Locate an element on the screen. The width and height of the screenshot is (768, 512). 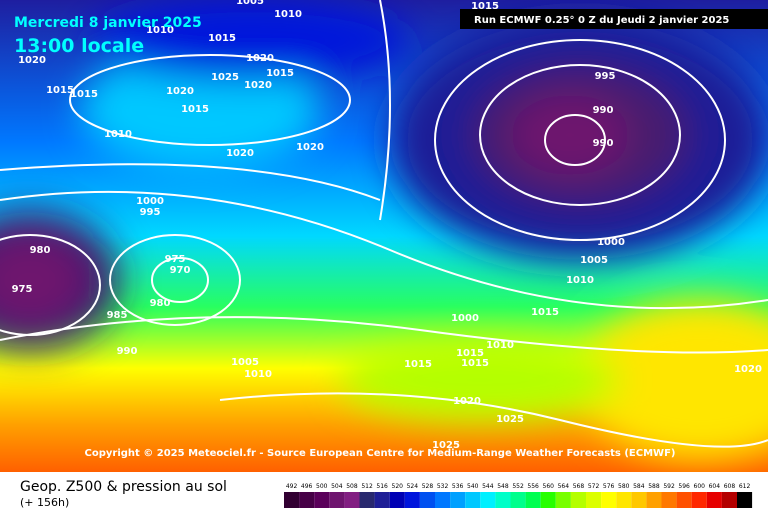
forecast-time: 13:00 locale is located at coordinates (79, 46).